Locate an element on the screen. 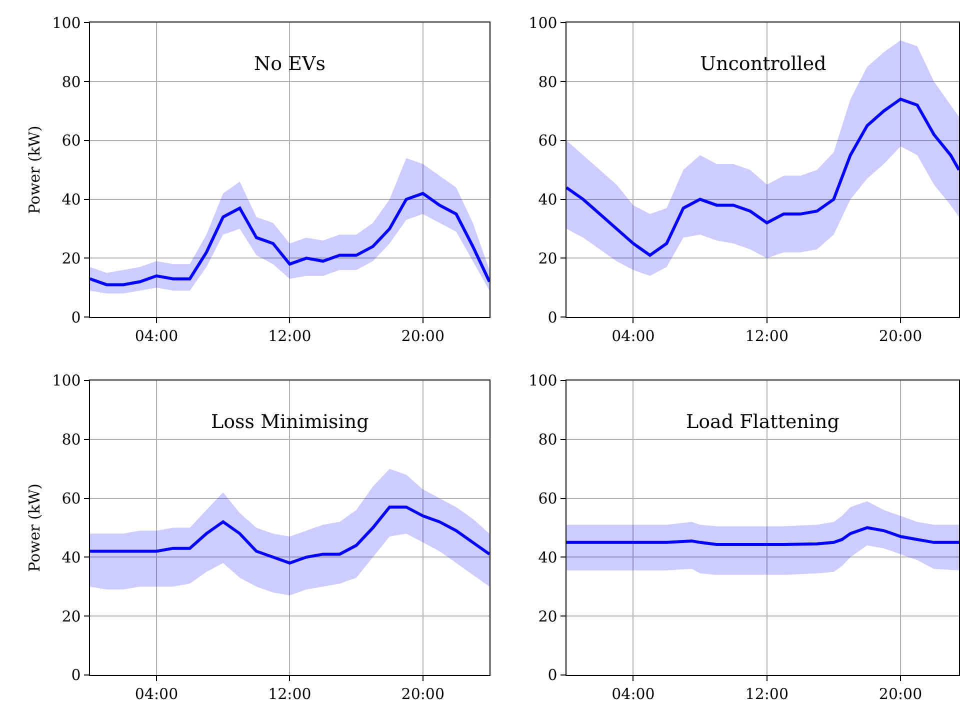 The height and width of the screenshot is (720, 960). text: No EVs is located at coordinates (290, 64).